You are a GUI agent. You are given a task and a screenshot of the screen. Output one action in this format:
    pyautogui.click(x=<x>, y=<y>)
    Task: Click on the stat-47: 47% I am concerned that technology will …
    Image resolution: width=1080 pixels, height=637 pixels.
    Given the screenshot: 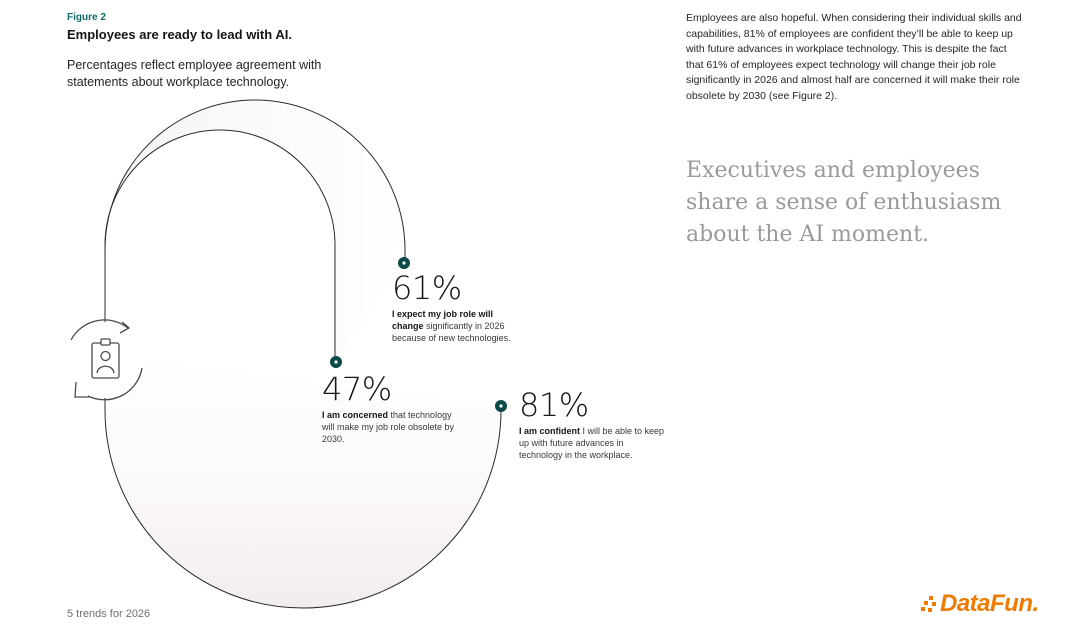 What is the action you would take?
    pyautogui.click(x=392, y=409)
    